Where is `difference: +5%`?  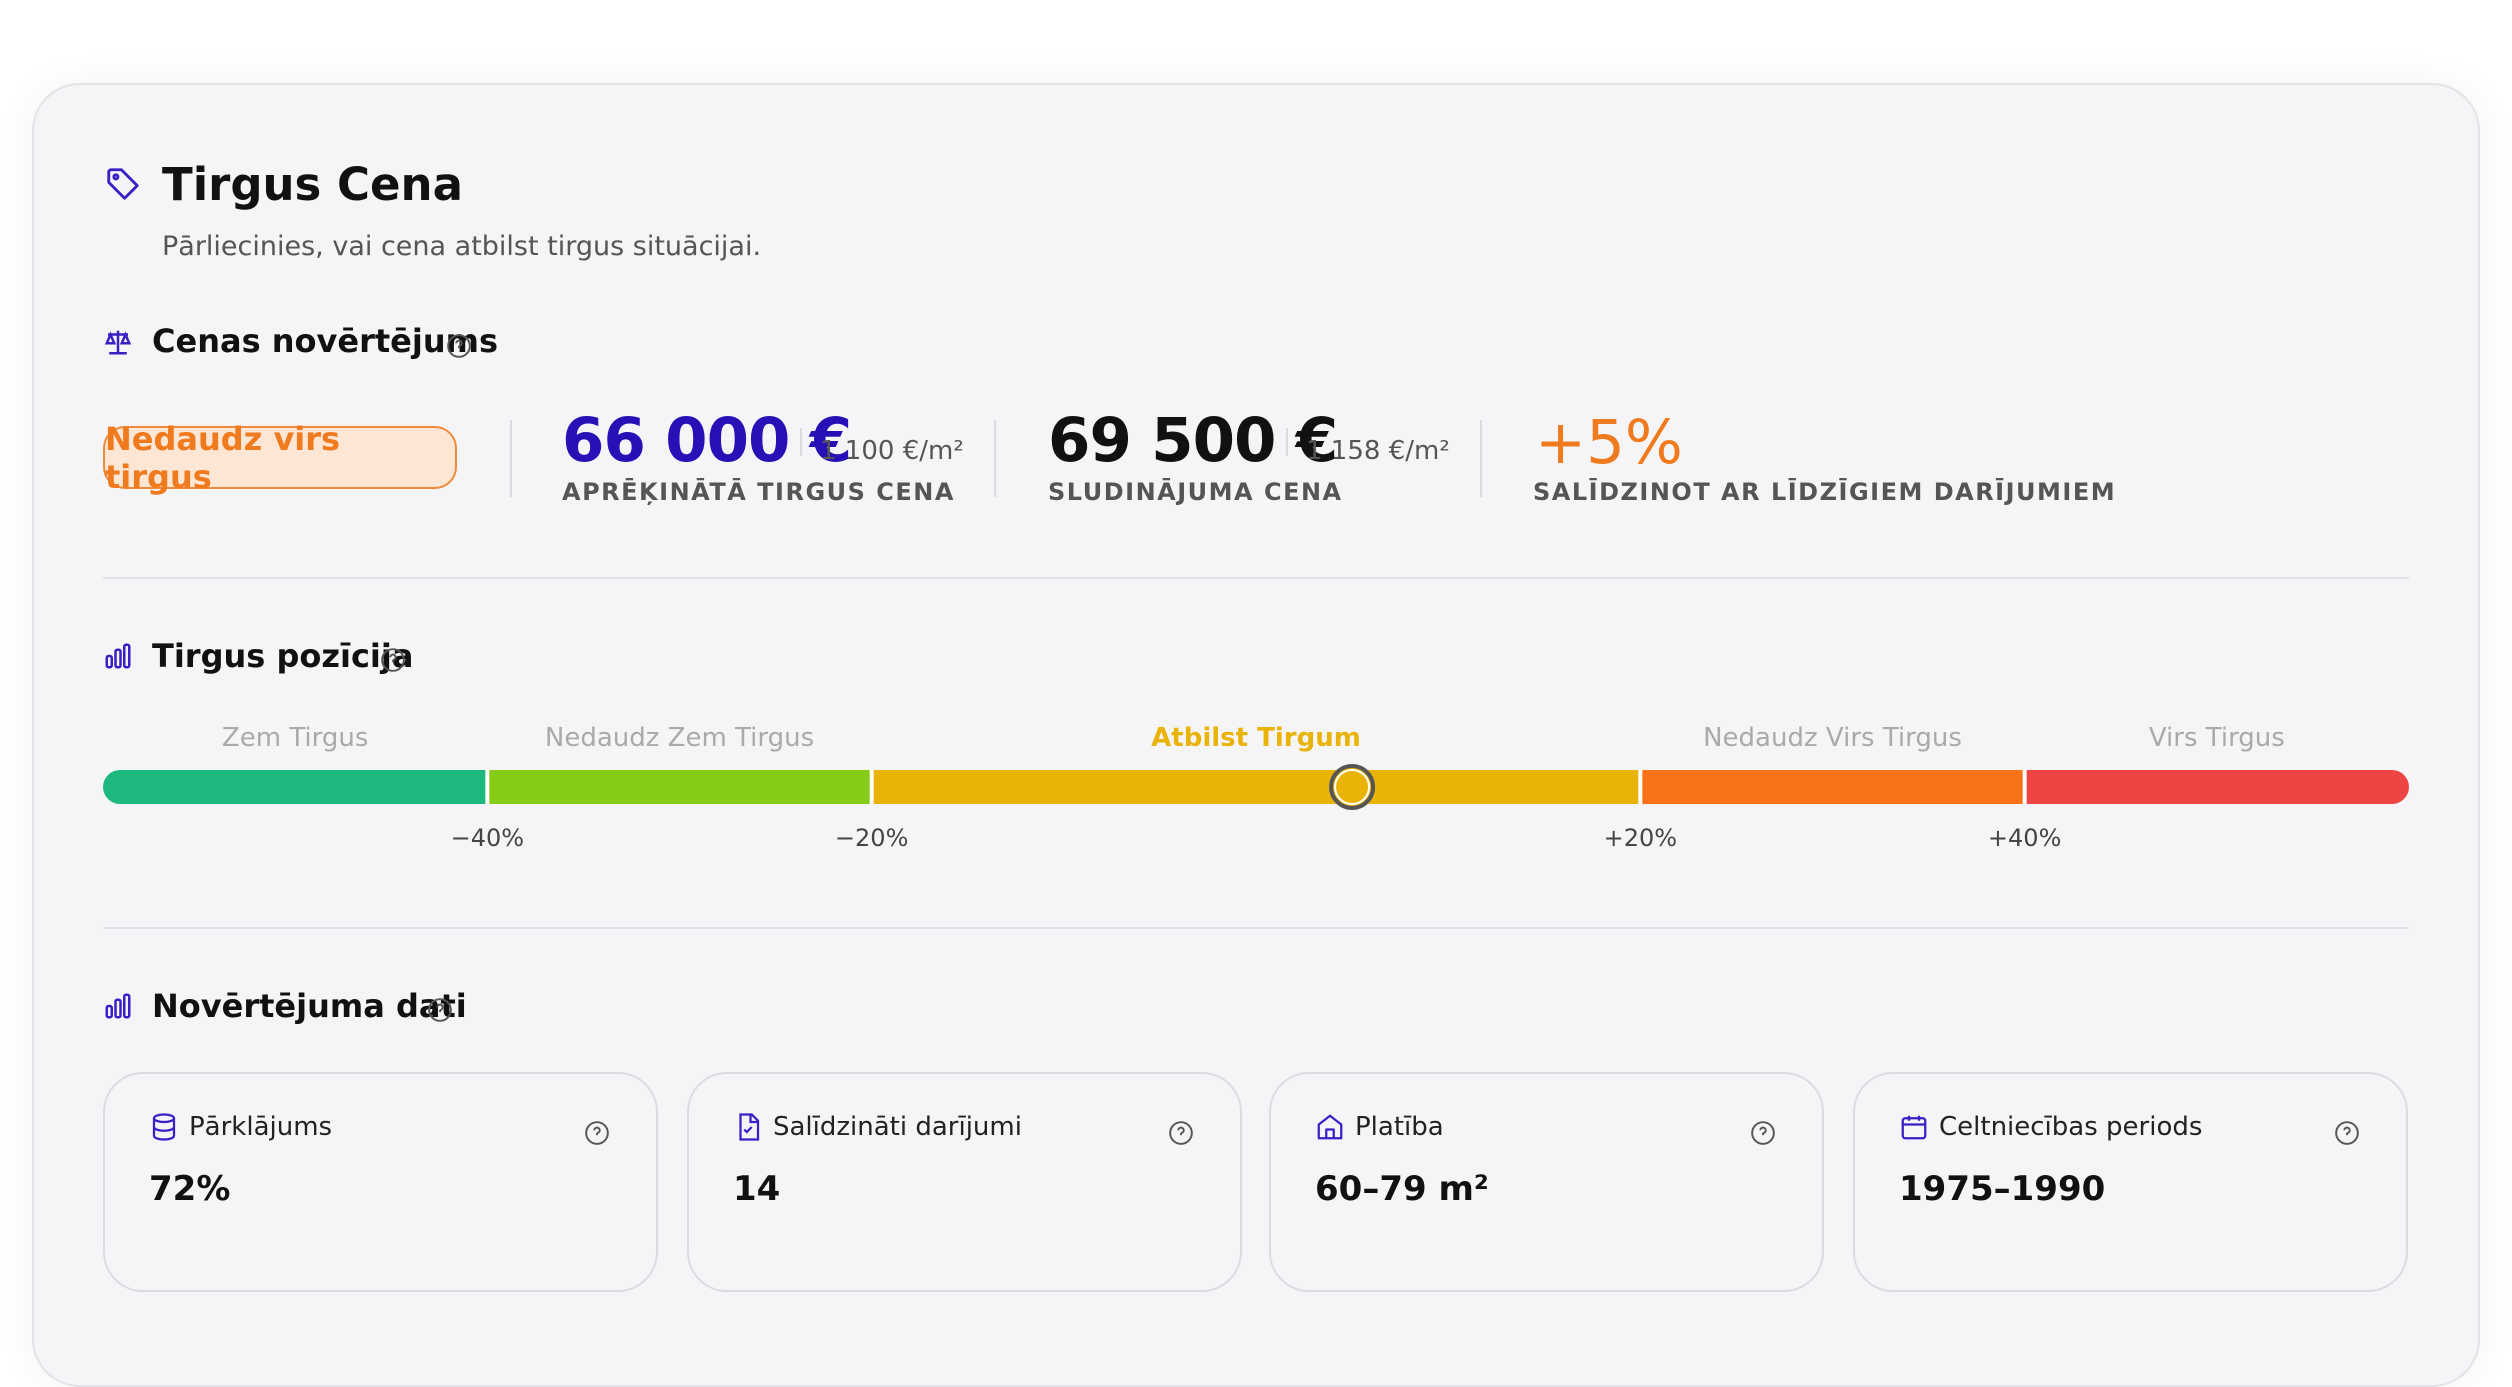
difference: +5% is located at coordinates (1609, 442).